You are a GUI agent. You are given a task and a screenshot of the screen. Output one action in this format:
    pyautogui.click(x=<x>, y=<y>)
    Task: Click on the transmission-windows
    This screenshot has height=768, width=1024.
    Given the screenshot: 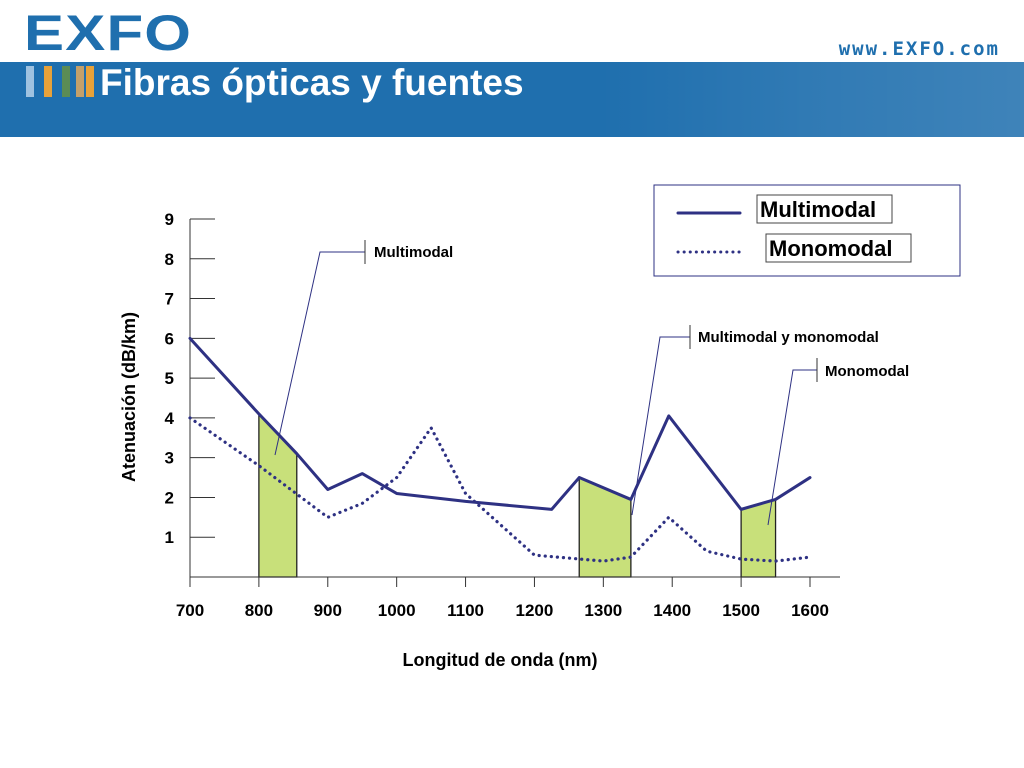 What is the action you would take?
    pyautogui.click(x=517, y=495)
    